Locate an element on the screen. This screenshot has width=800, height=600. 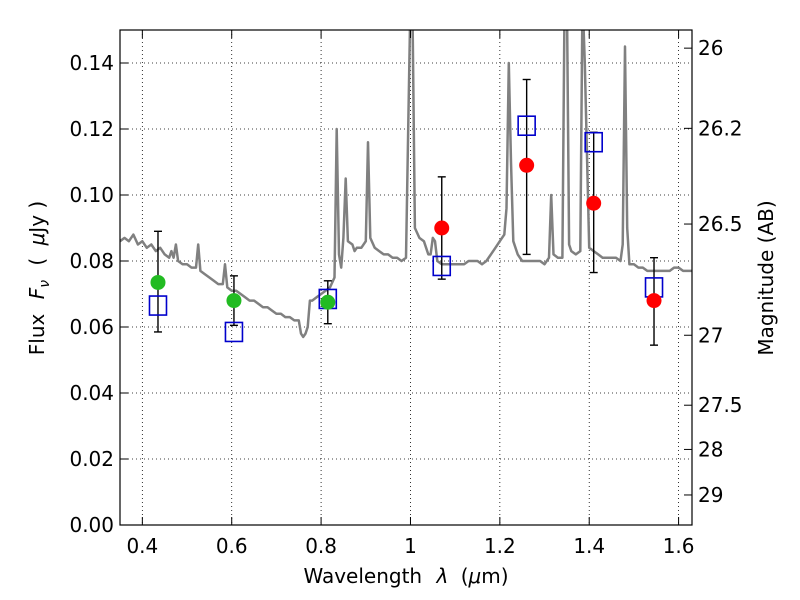
x-axis-label: Wavelength λ (μm) is located at coordinates (405, 576).